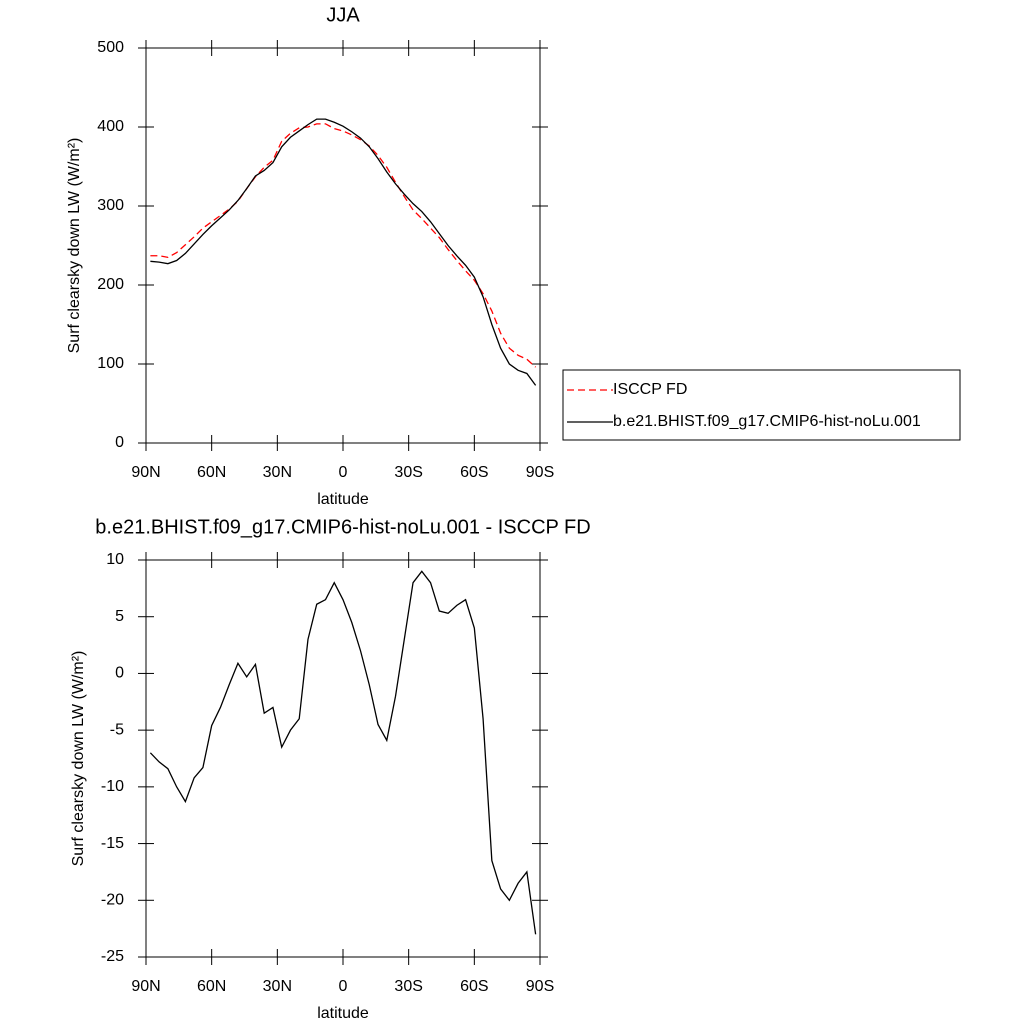 The width and height of the screenshot is (1024, 1024). What do you see at coordinates (343, 15) in the screenshot?
I see `chart-title: JJA` at bounding box center [343, 15].